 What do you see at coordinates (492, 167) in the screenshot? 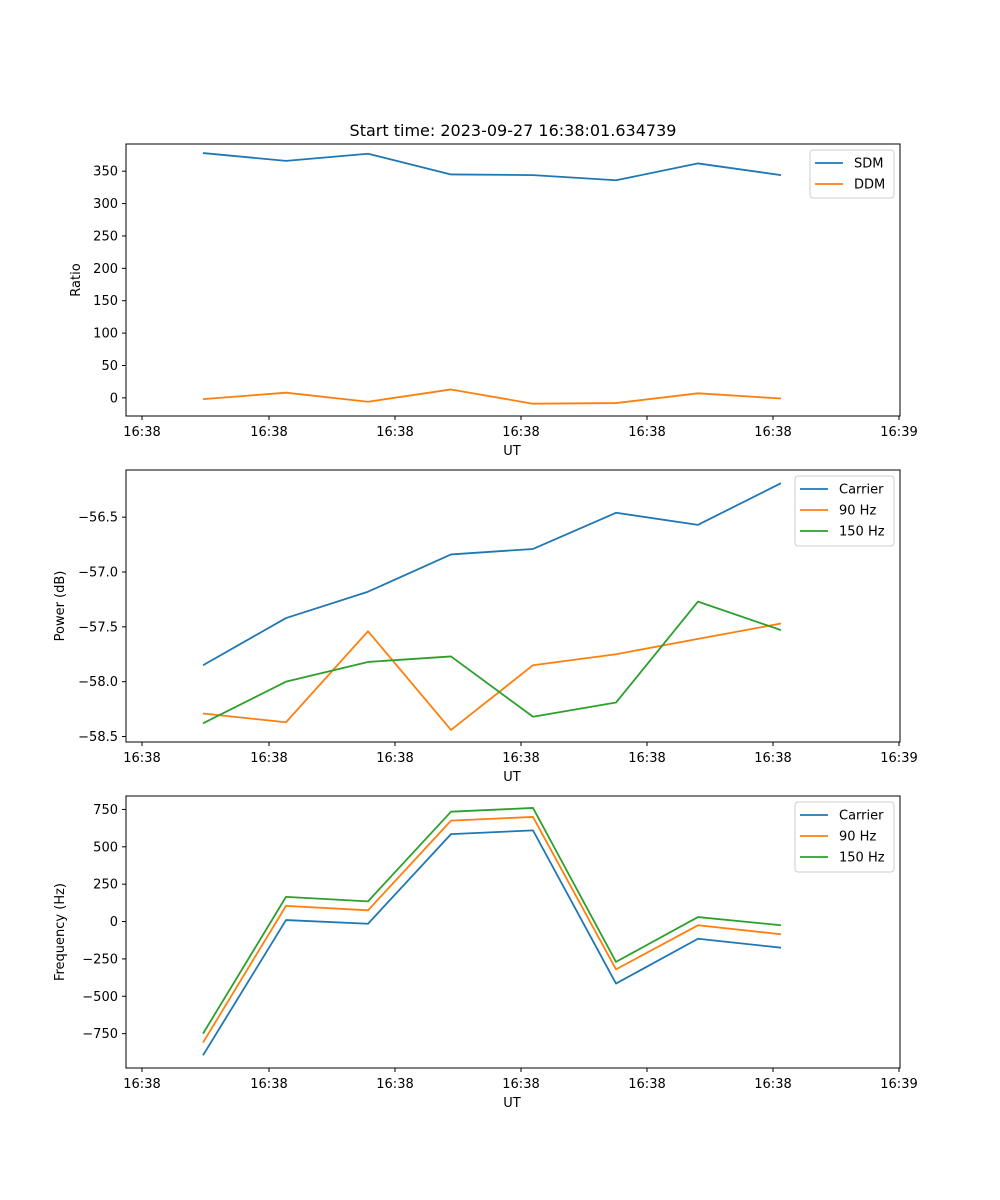
I see `series-line-sdm` at bounding box center [492, 167].